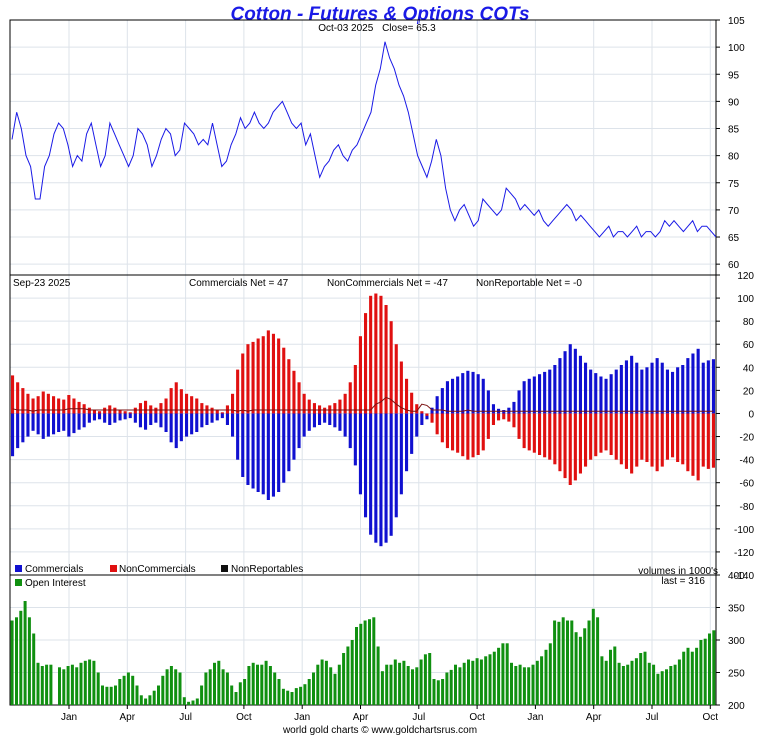 The image size is (760, 735). What do you see at coordinates (652, 717) in the screenshot?
I see `xtick-label: Jul` at bounding box center [652, 717].